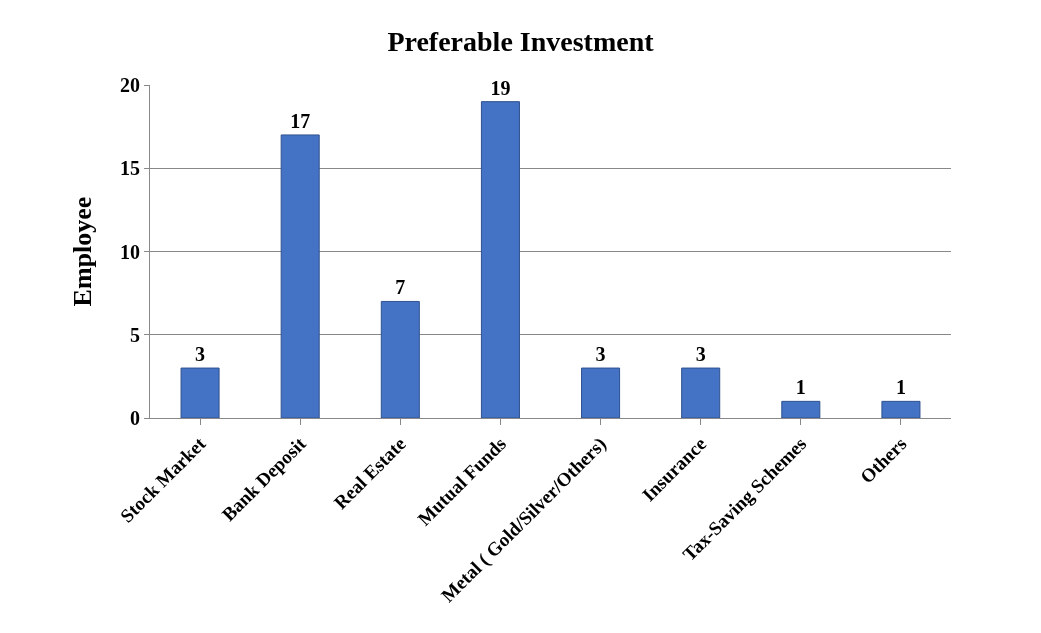 The image size is (1041, 633). What do you see at coordinates (135, 418) in the screenshot?
I see `y-tick-label: 0` at bounding box center [135, 418].